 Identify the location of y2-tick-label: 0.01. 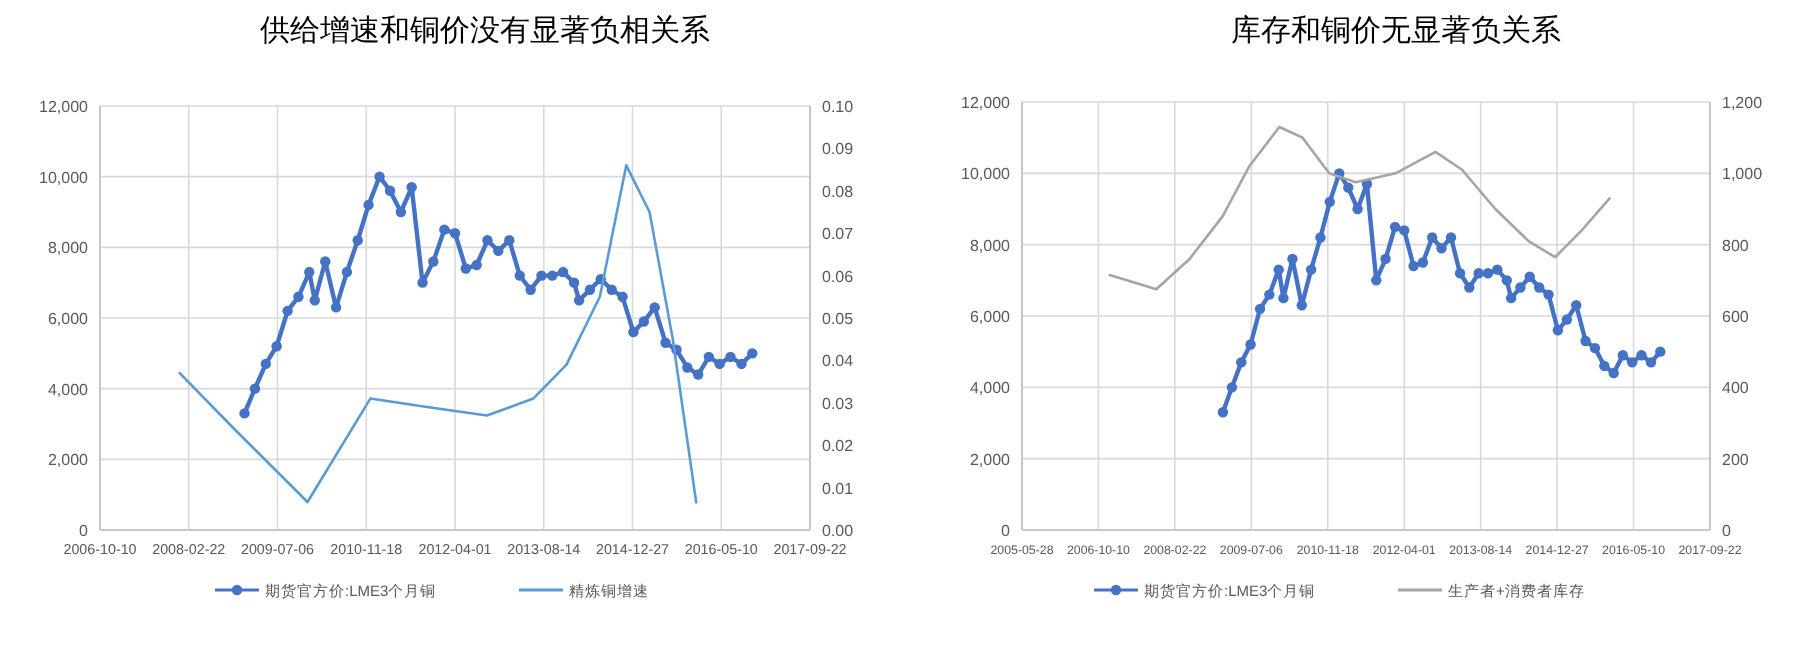
(838, 488).